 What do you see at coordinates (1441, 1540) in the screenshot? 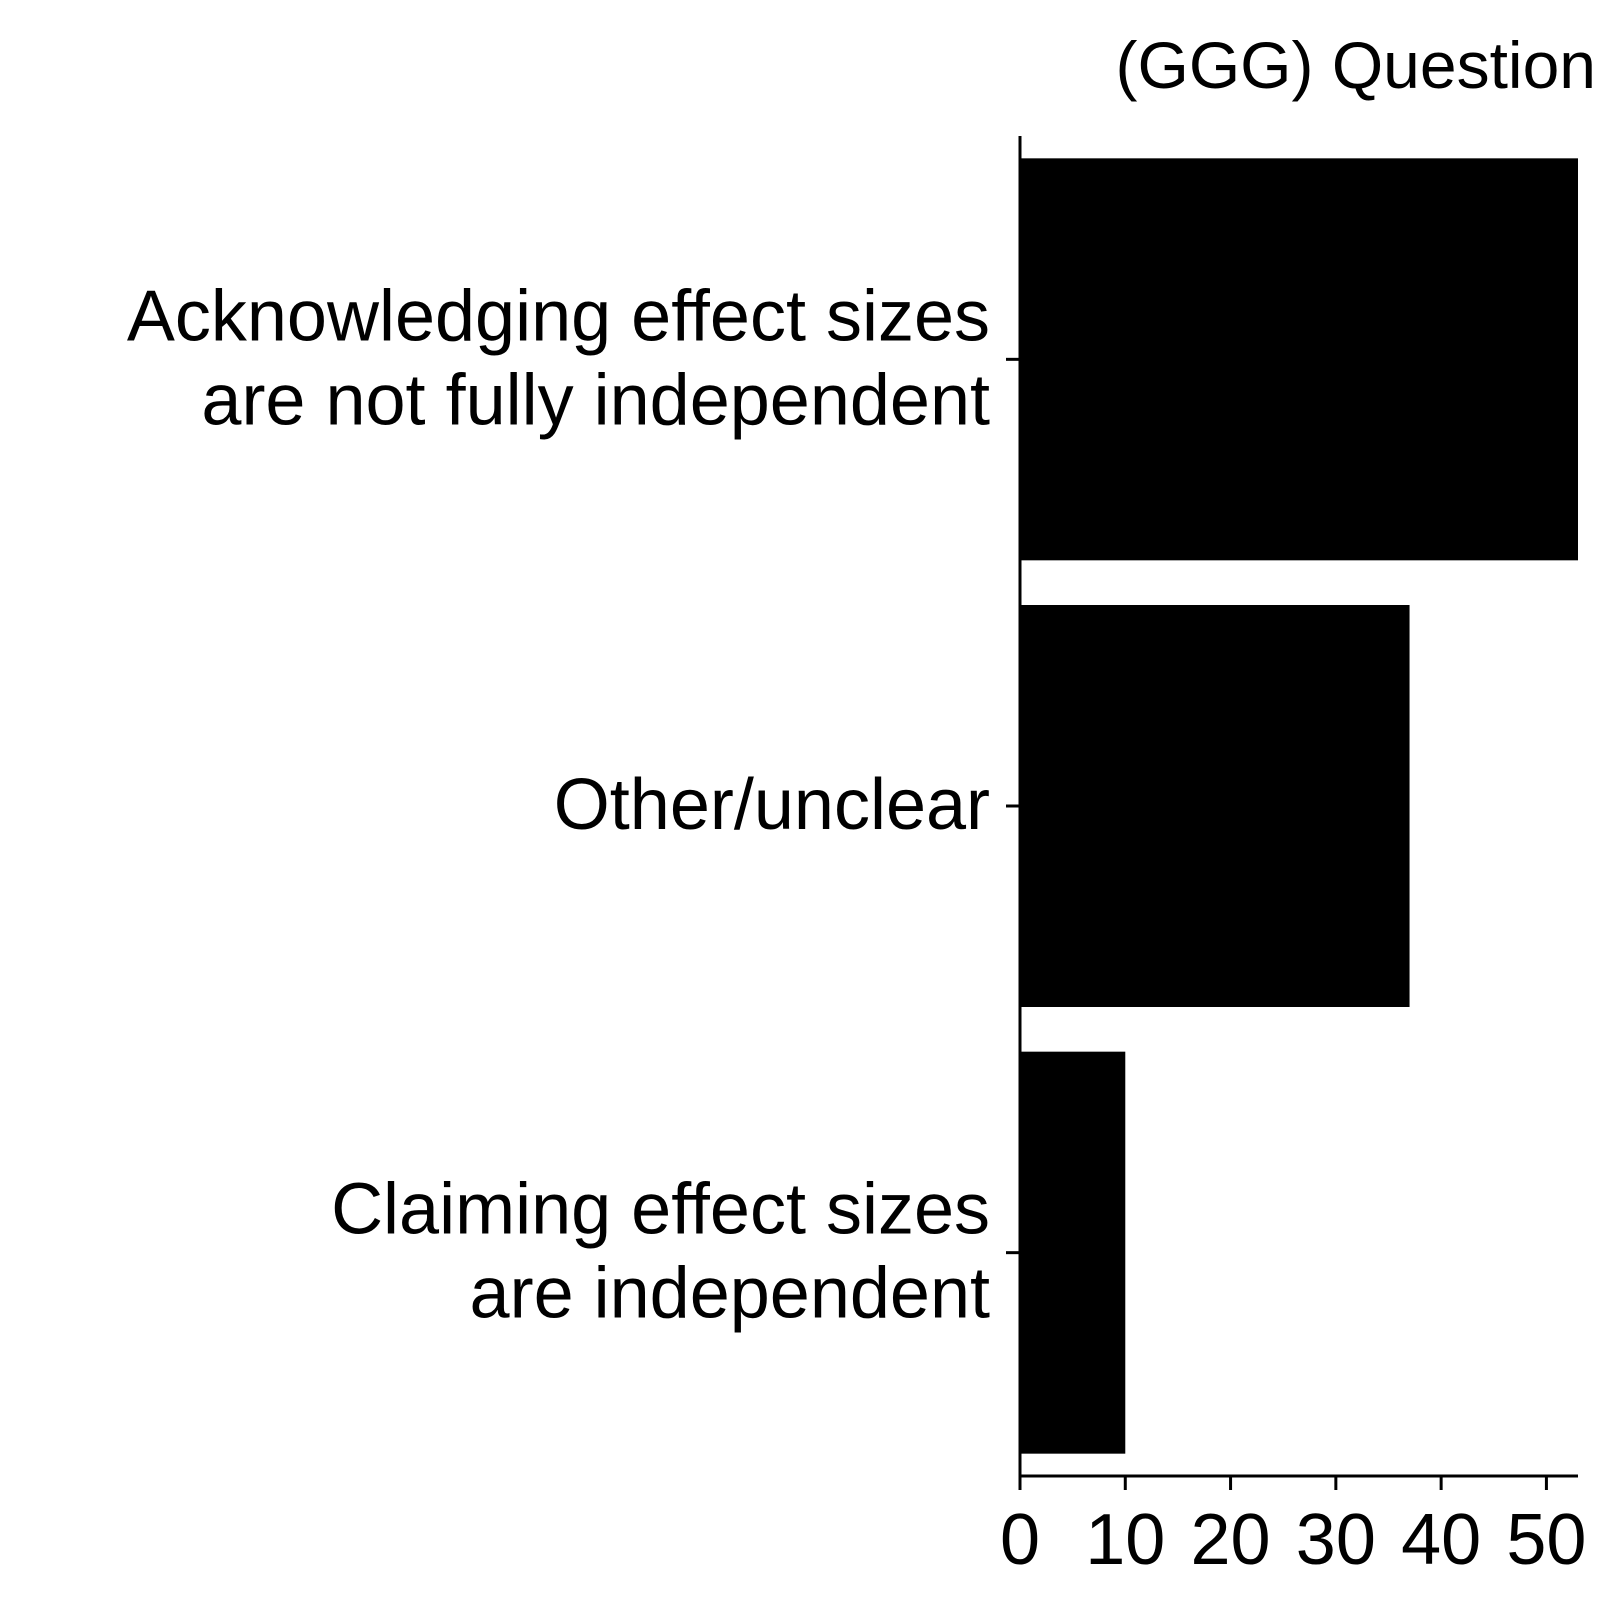
I see `x-tick-label: 40` at bounding box center [1441, 1540].